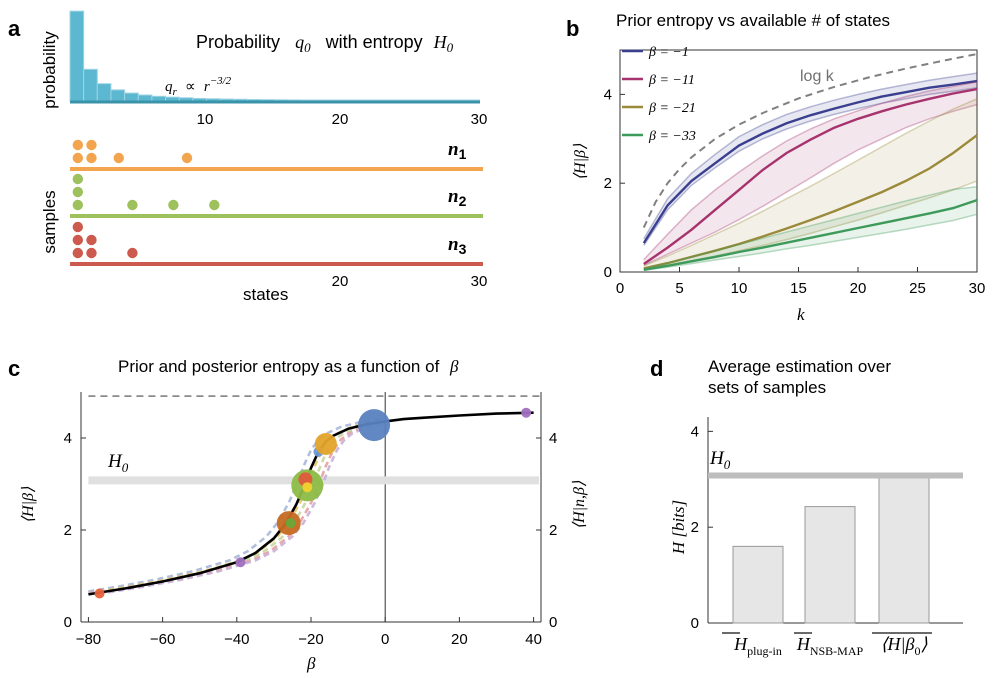  What do you see at coordinates (678, 527) in the screenshot?
I see `d-ylabel: H [bits]` at bounding box center [678, 527].